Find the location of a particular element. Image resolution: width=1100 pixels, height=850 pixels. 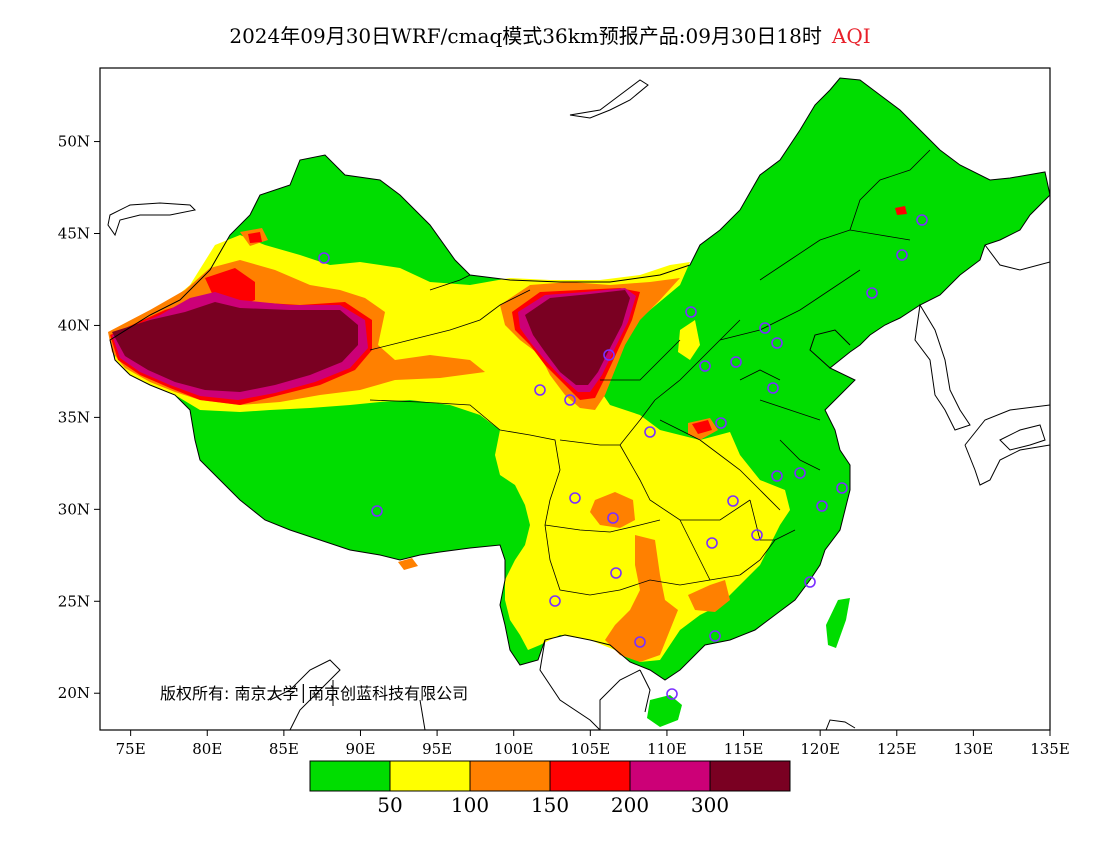

y-tick-label: 25N is located at coordinates (74, 601).